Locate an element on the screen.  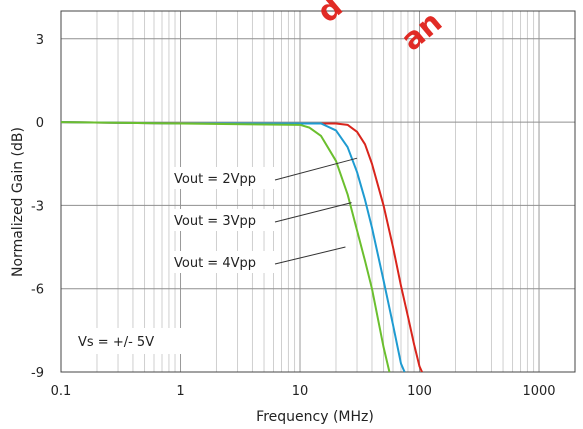
supply-note-label: Vs = +/- 5V is located at coordinates (116, 342).